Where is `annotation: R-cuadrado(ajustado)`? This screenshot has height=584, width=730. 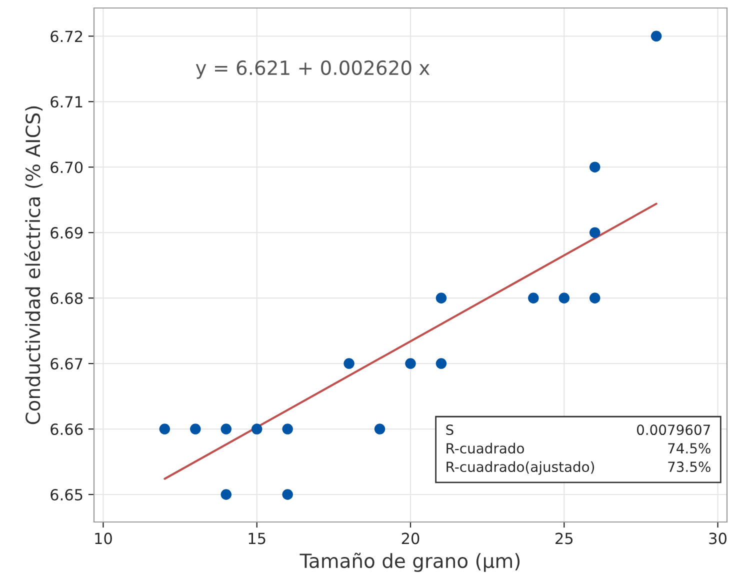
annotation: R-cuadrado(ajustado) is located at coordinates (520, 468).